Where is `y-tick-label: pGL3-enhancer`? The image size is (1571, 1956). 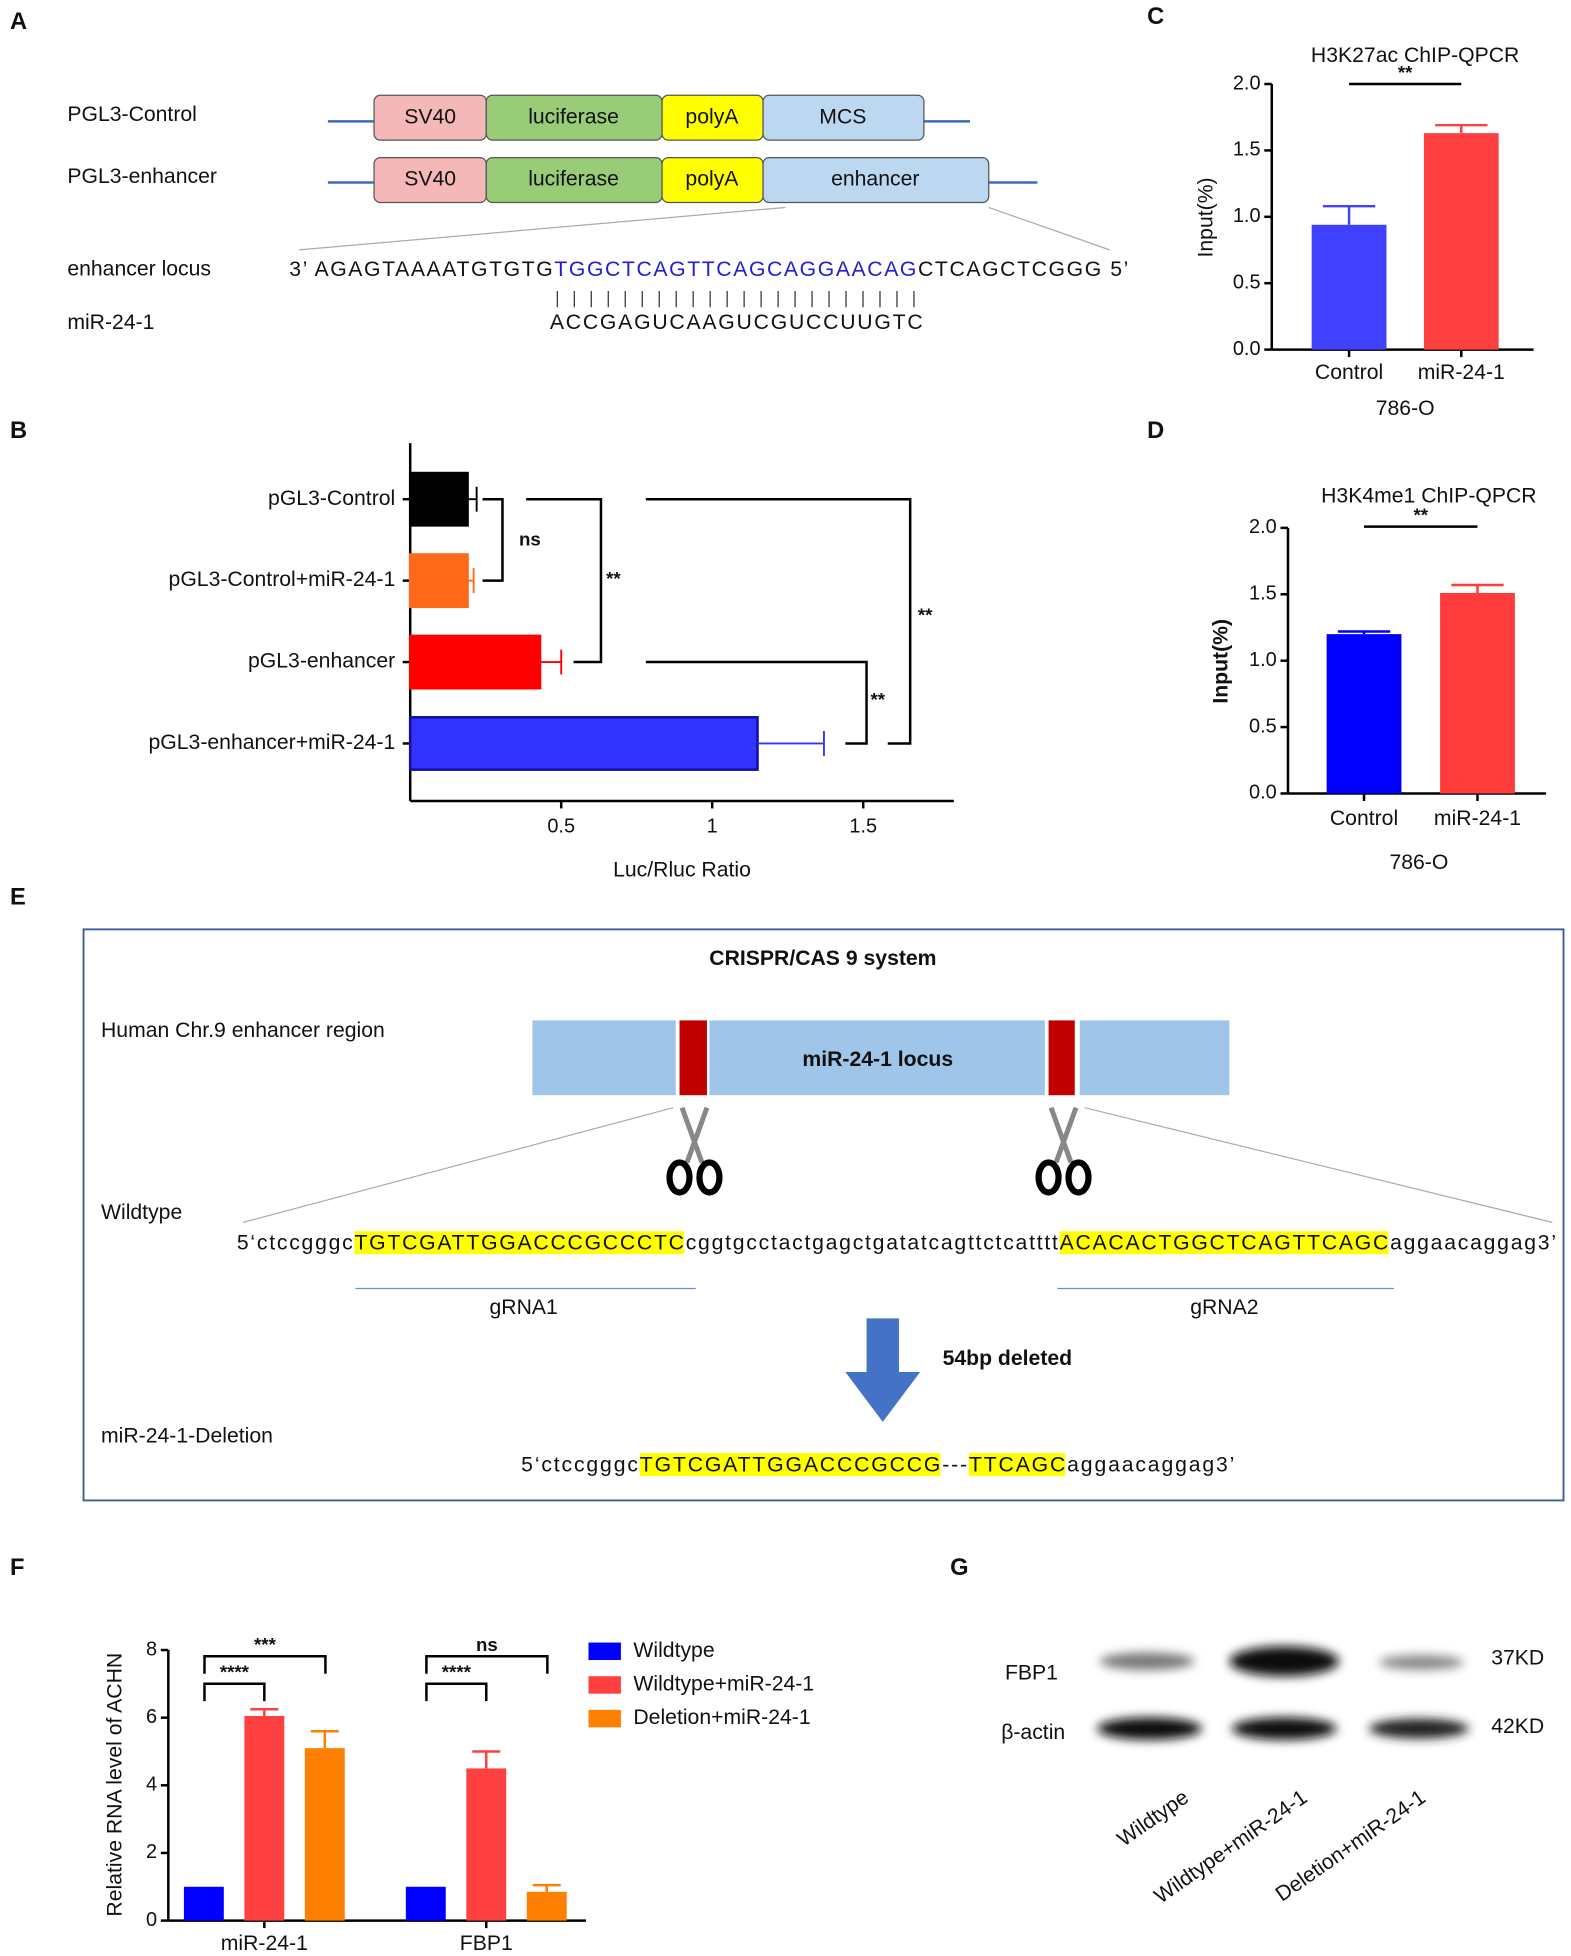
y-tick-label: pGL3-enhancer is located at coordinates (321, 661).